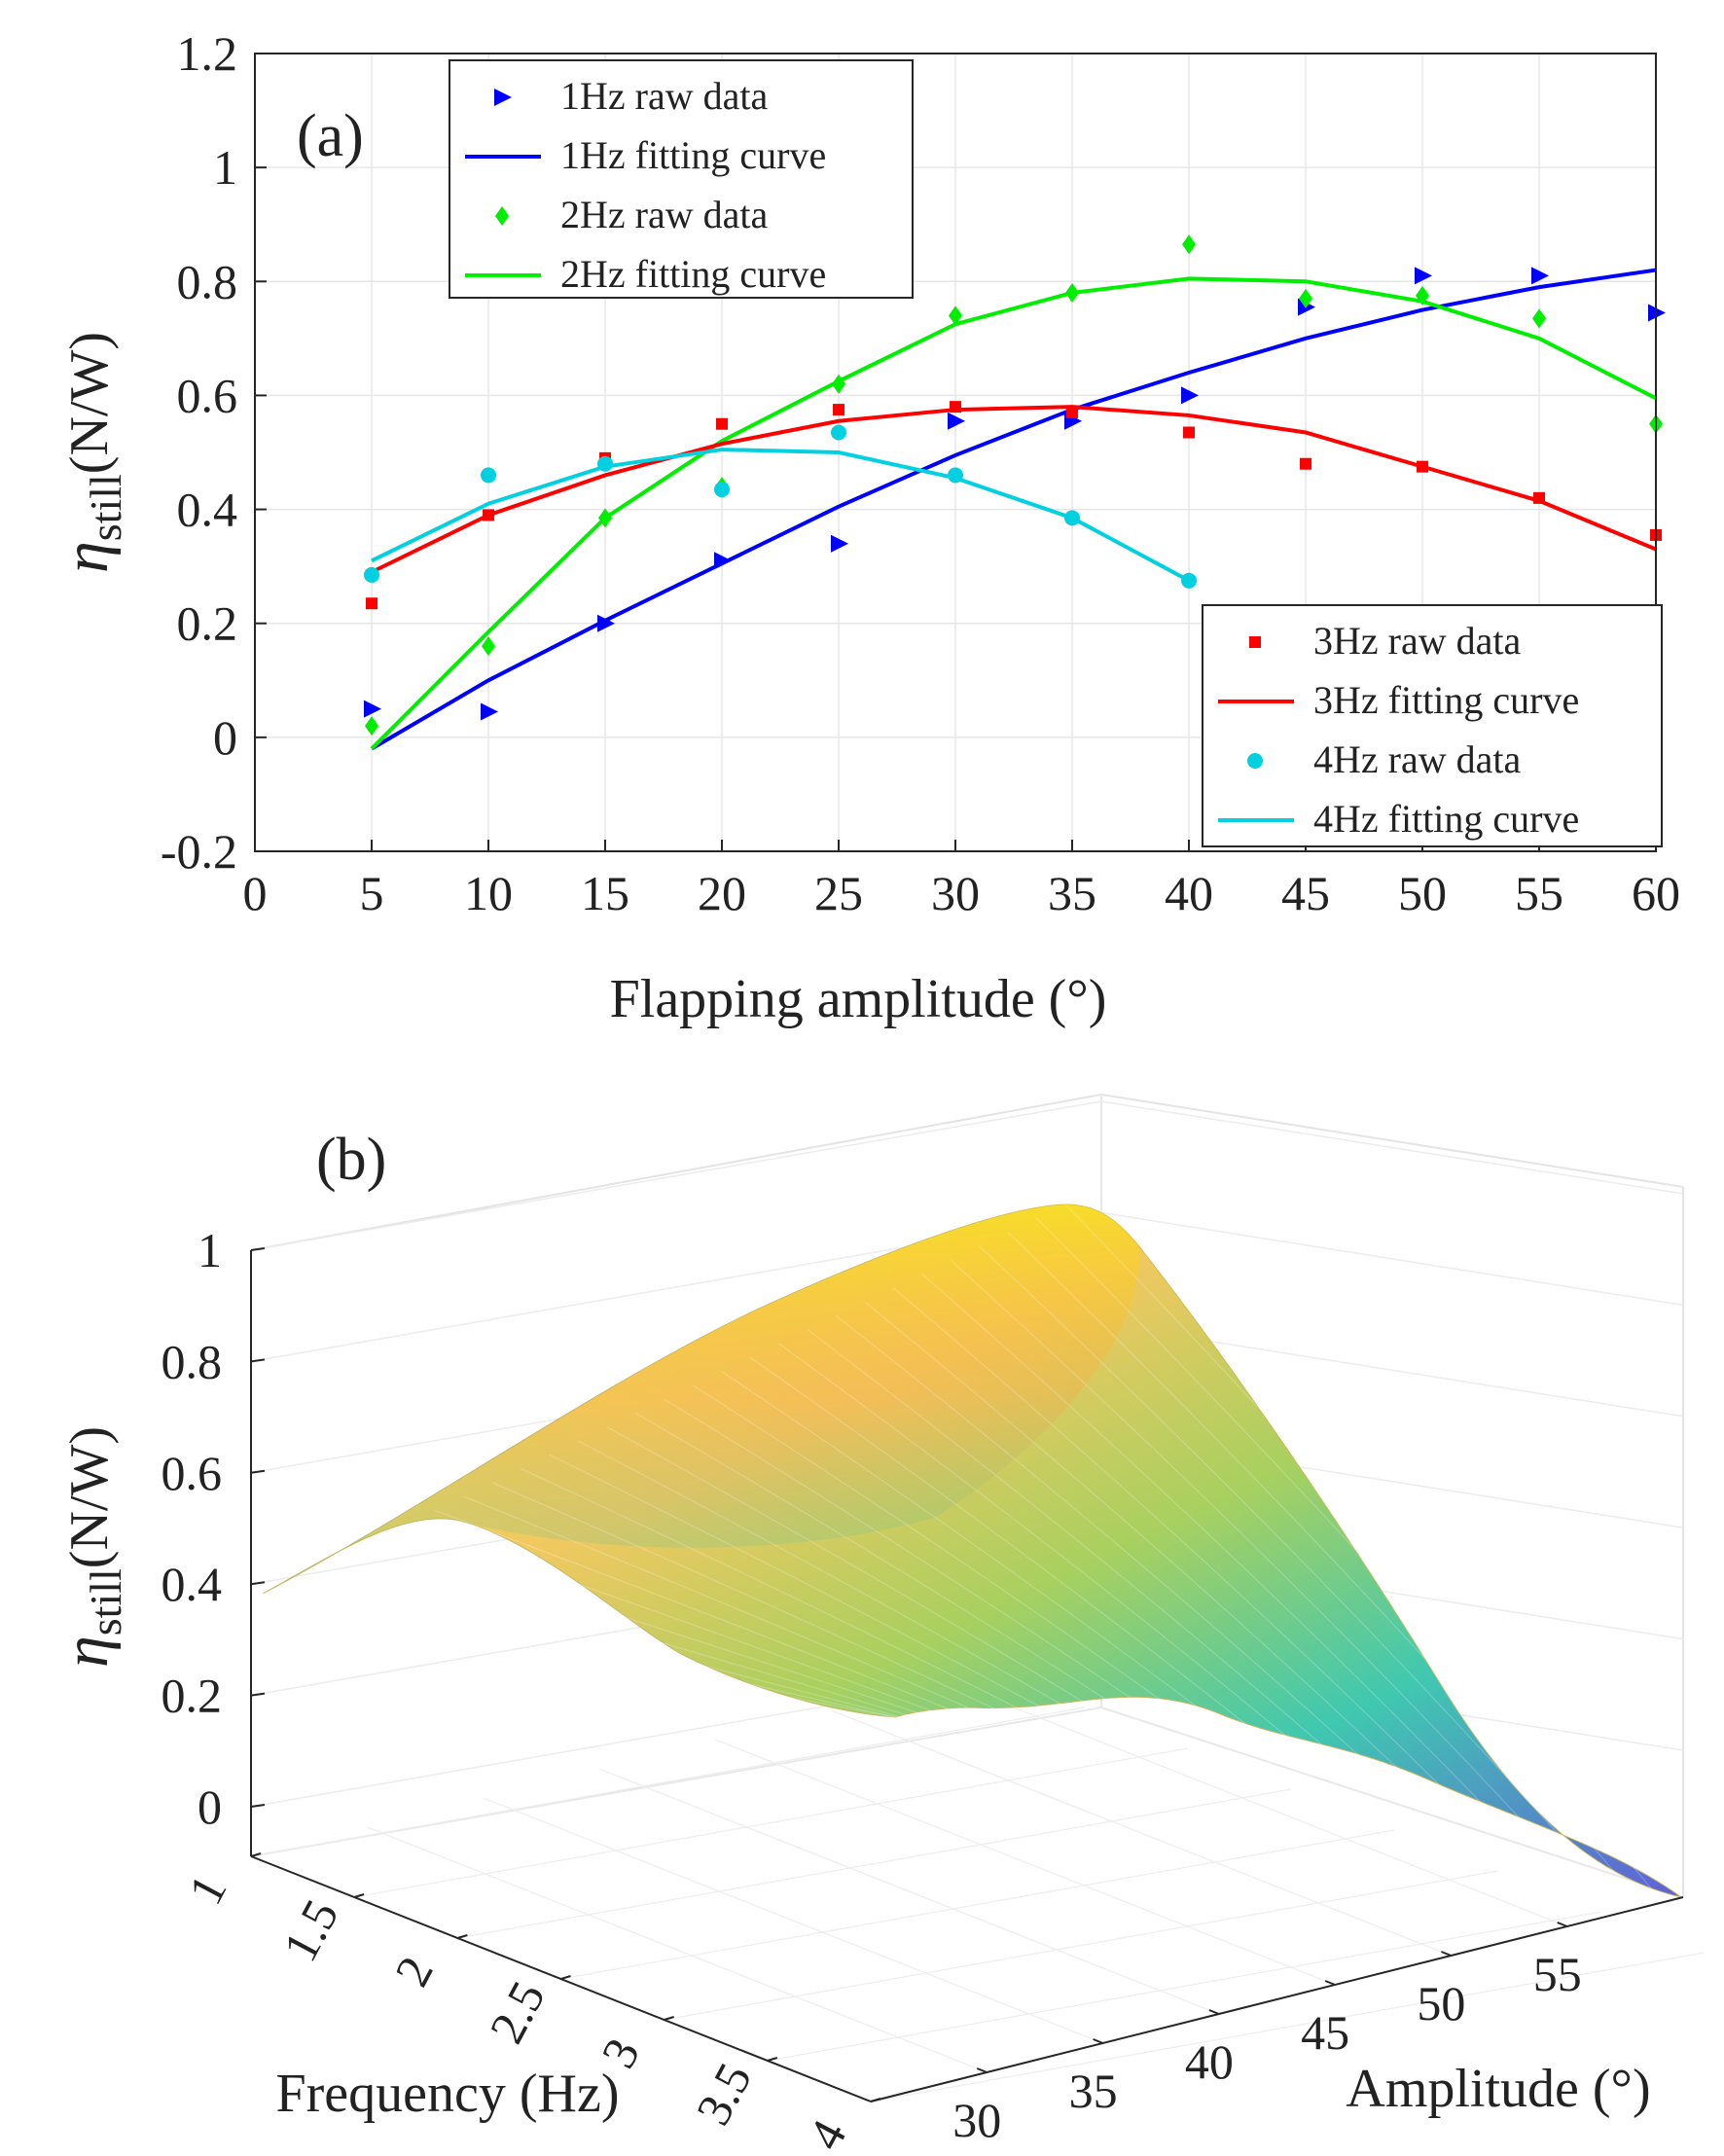 This screenshot has width=1724, height=2156. I want to click on x-tick-label: 55, so click(1539, 893).